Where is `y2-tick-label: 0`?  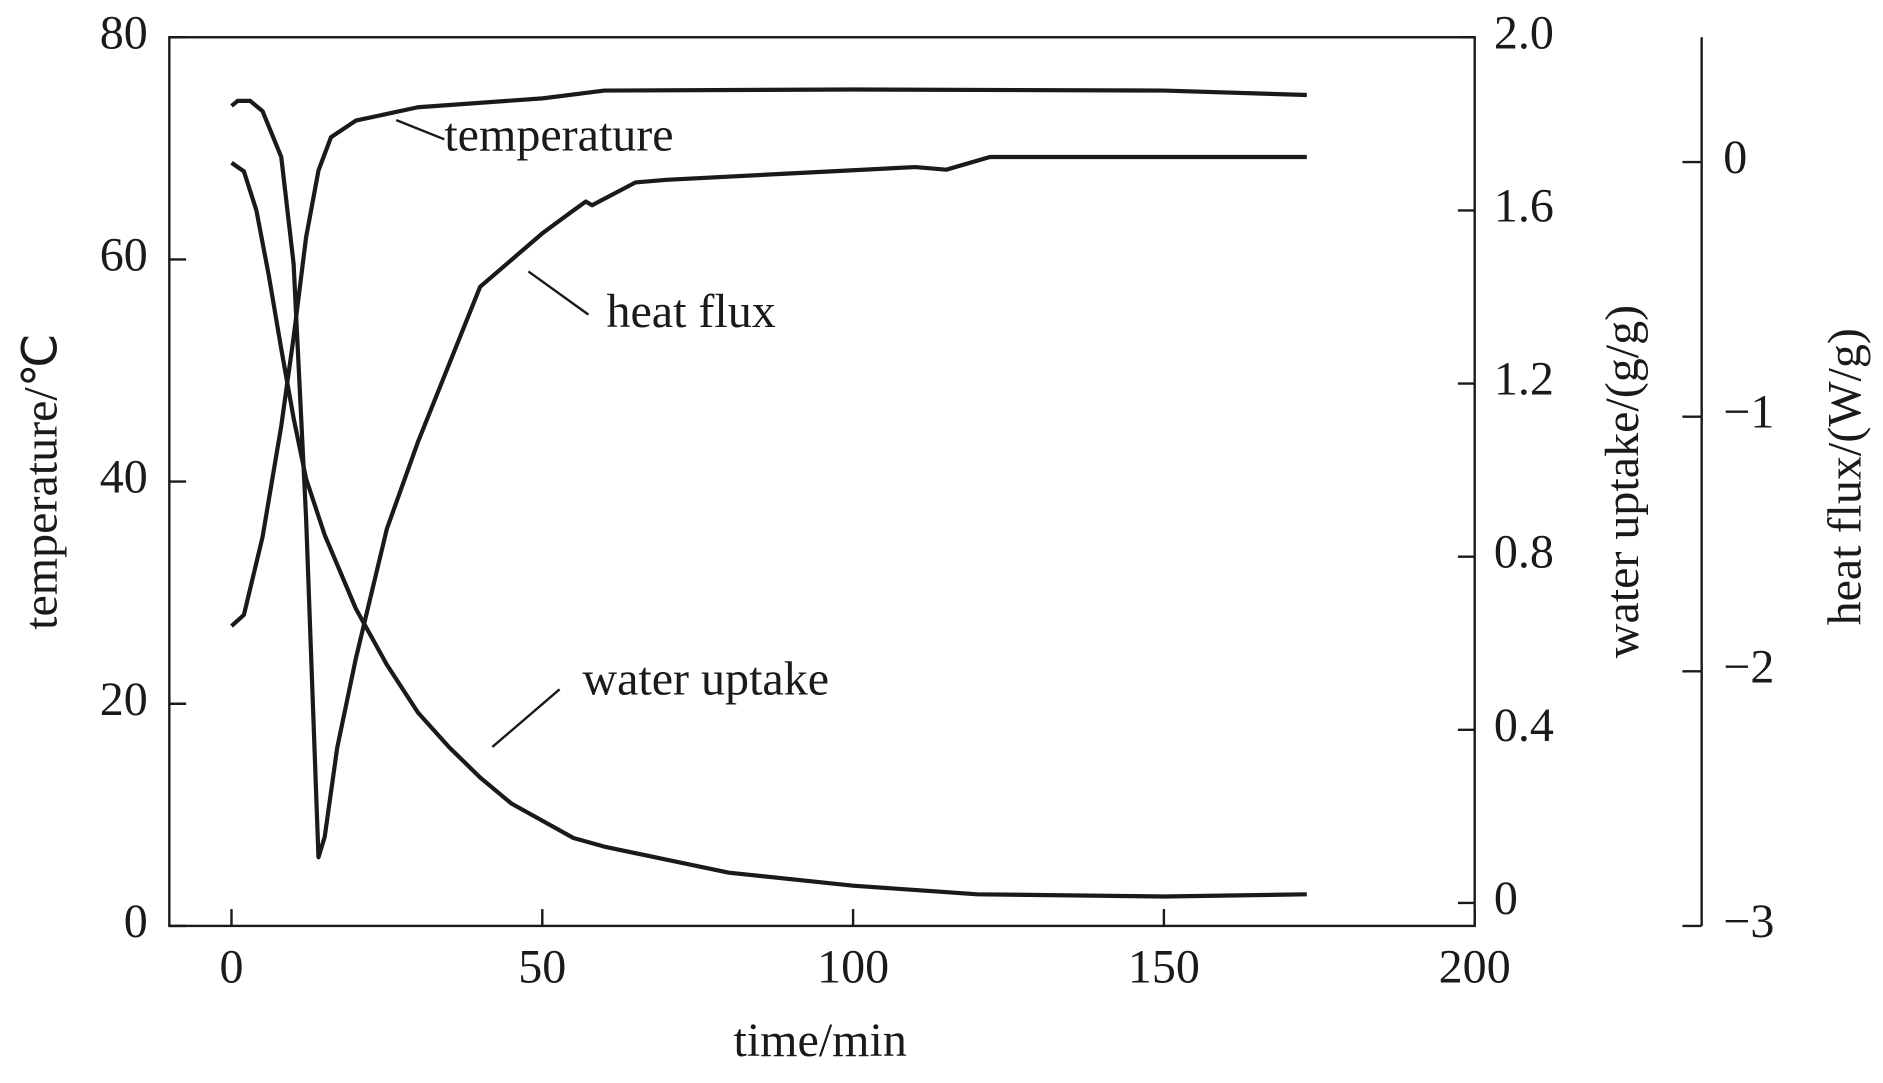 y2-tick-label: 0 is located at coordinates (1506, 898).